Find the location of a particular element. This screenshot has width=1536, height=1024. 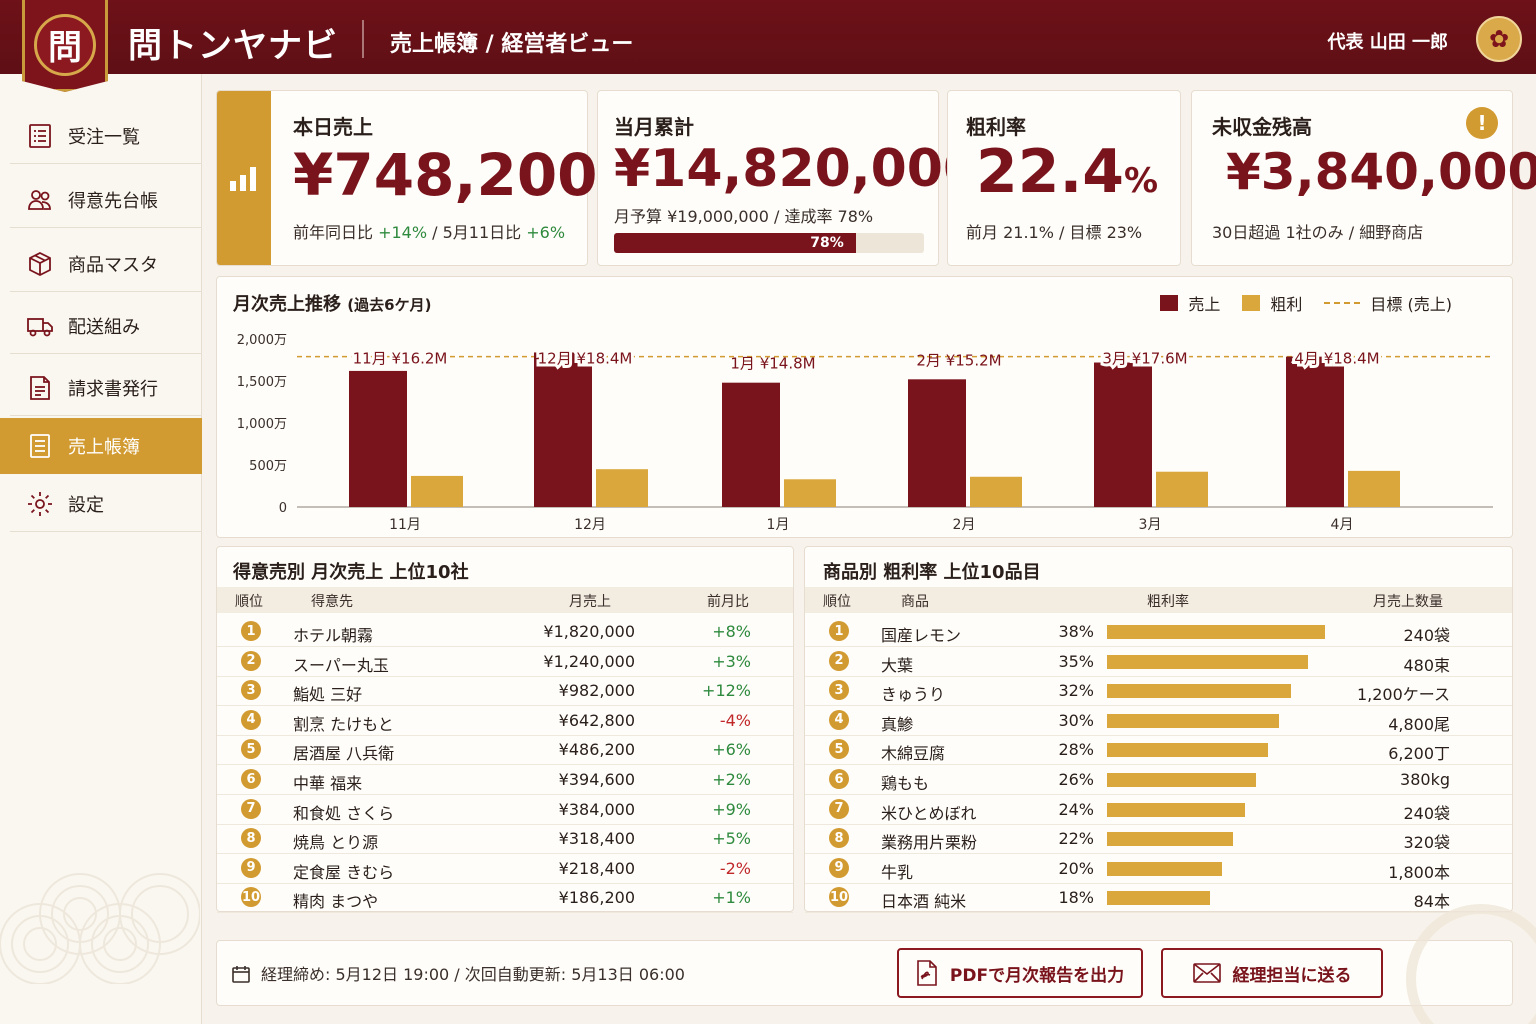

kpi-receivables: 未収金残高 ! ¥3,840,000 30日超過 1社のみ / 細野商店 is located at coordinates (1363, 178).